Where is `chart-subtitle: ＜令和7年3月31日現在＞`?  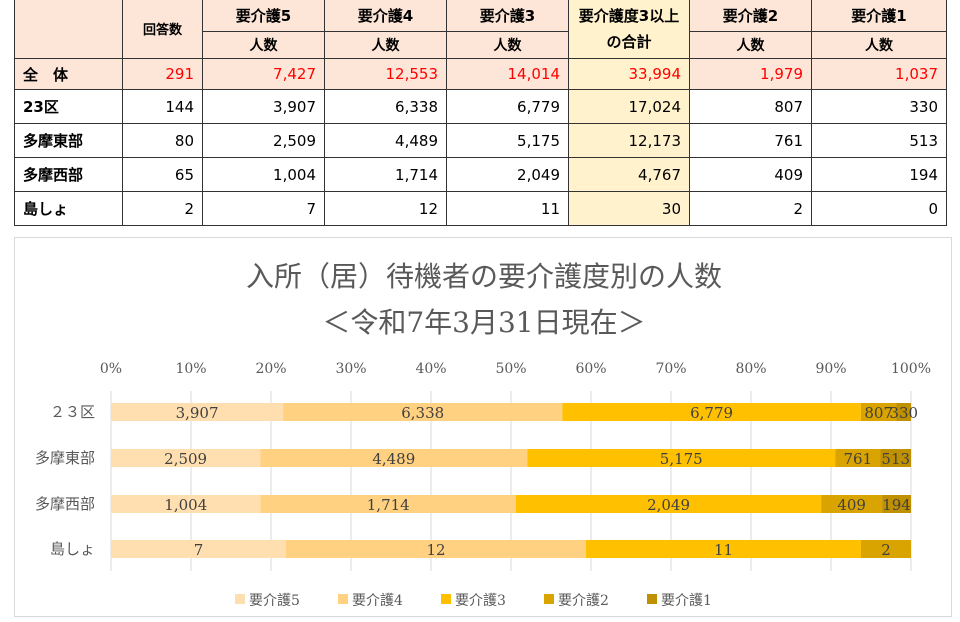 chart-subtitle: ＜令和7年3月31日現在＞ is located at coordinates (483, 322).